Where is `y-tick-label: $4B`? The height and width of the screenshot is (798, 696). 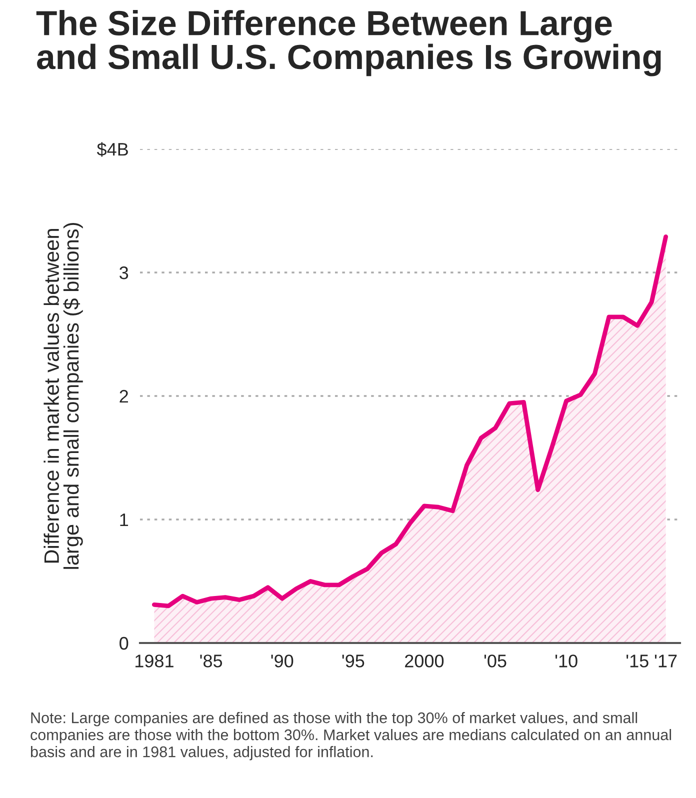 y-tick-label: $4B is located at coordinates (112, 149).